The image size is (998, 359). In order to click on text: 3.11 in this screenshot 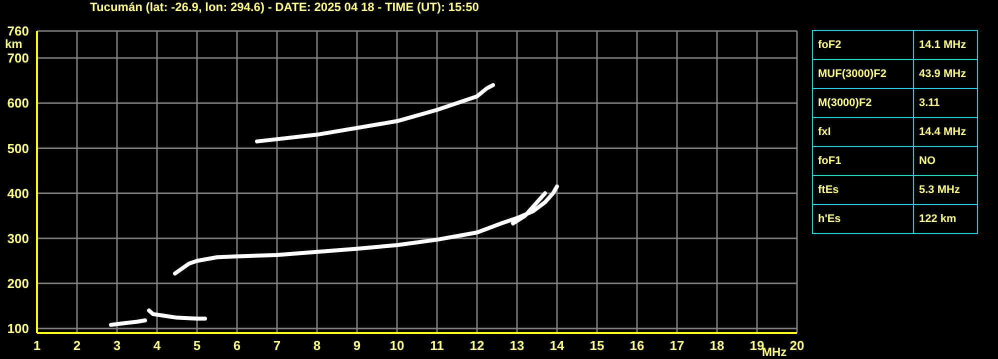, I will do `click(946, 103)`.